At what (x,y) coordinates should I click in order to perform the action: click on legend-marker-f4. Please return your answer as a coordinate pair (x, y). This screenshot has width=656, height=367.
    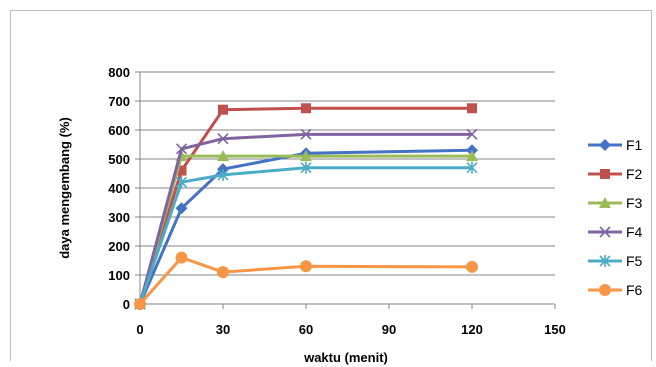
    Looking at the image, I should click on (605, 232).